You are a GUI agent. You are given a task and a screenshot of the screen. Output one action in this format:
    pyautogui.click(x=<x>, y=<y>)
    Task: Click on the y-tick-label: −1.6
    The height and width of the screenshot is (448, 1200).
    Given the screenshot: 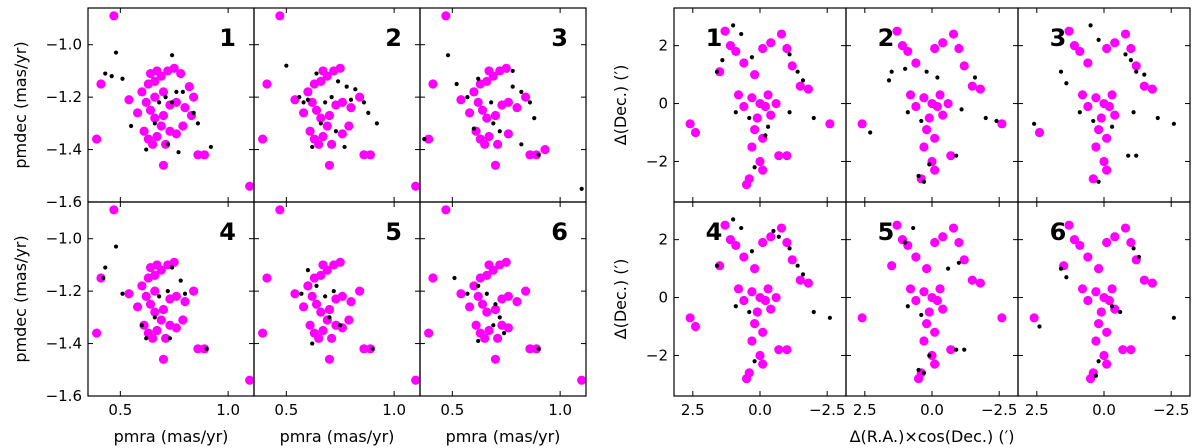 What is the action you would take?
    pyautogui.click(x=64, y=396)
    